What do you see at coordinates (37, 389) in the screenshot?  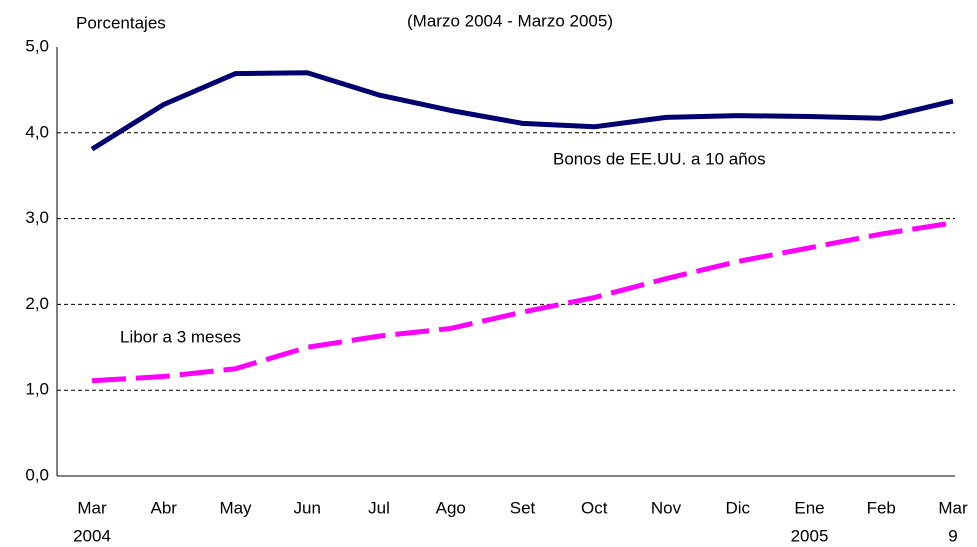 I see `y-tick-label: 1,0` at bounding box center [37, 389].